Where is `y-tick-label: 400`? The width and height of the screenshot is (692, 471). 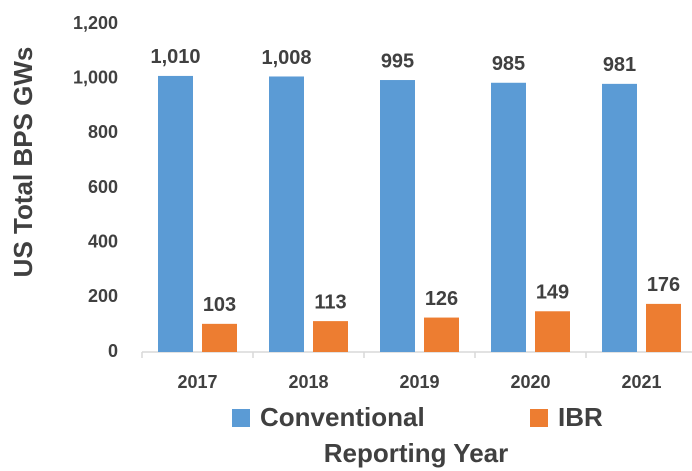 y-tick-label: 400 is located at coordinates (103, 241).